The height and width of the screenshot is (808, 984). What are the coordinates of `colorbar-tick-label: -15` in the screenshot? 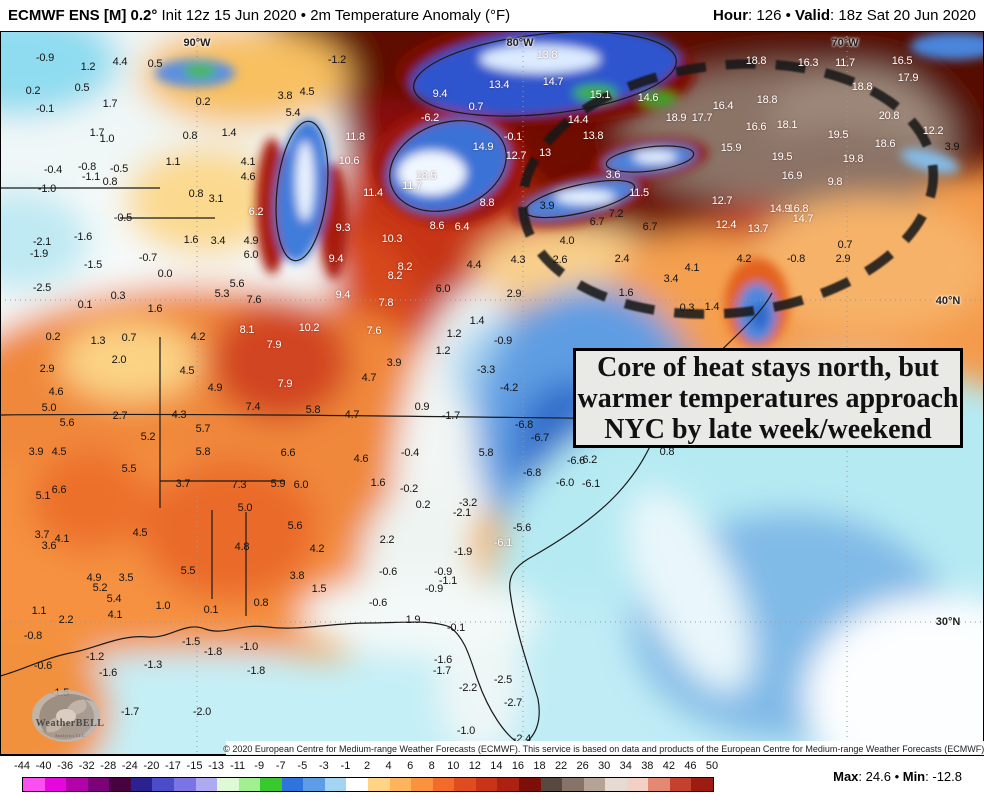 It's located at (194, 766).